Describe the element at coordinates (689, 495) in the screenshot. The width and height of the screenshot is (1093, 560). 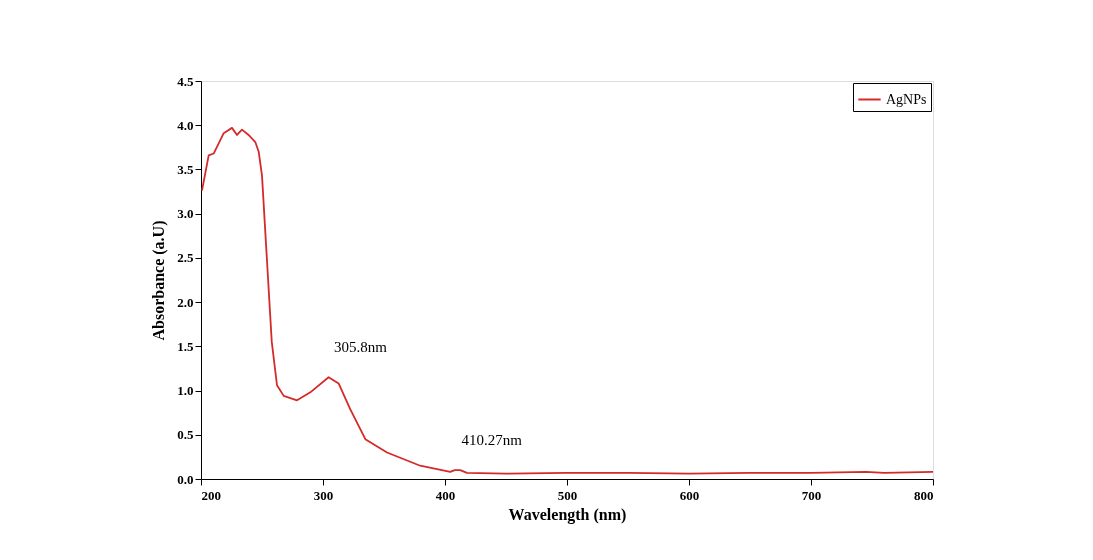
I see `x-tick-label: 600` at that location.